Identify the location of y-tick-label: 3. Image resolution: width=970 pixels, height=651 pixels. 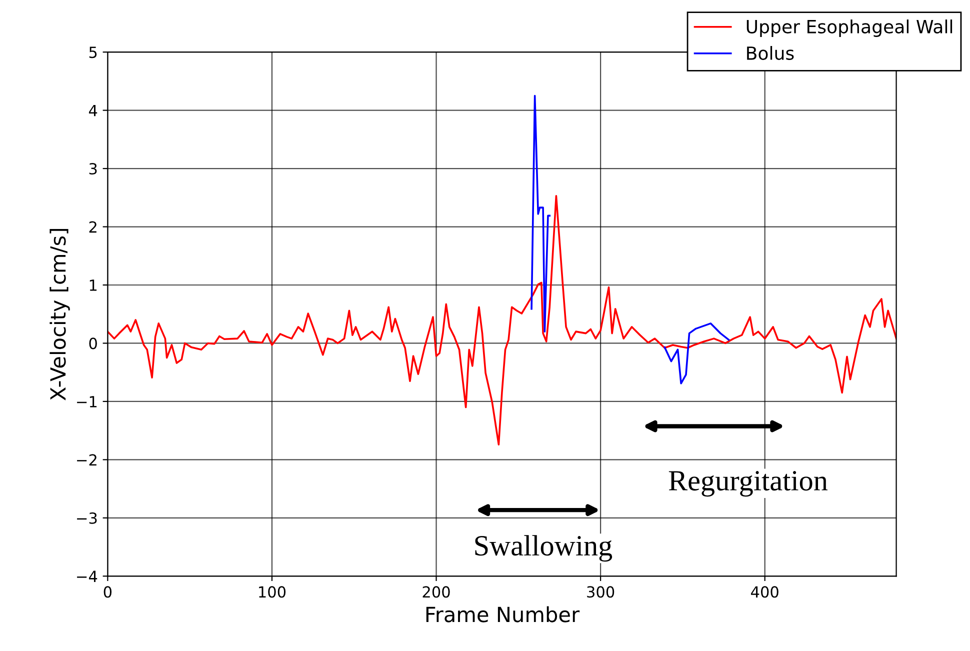
(93, 169).